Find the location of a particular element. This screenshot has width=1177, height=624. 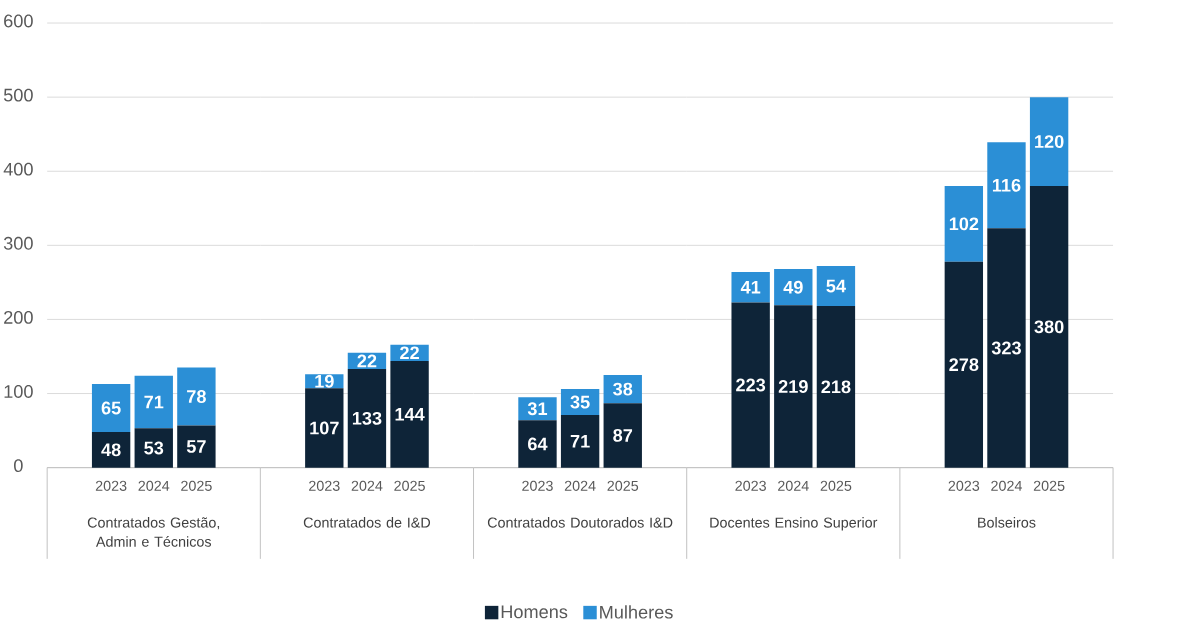

x-axis-title: Contratados de I&D is located at coordinates (367, 522).